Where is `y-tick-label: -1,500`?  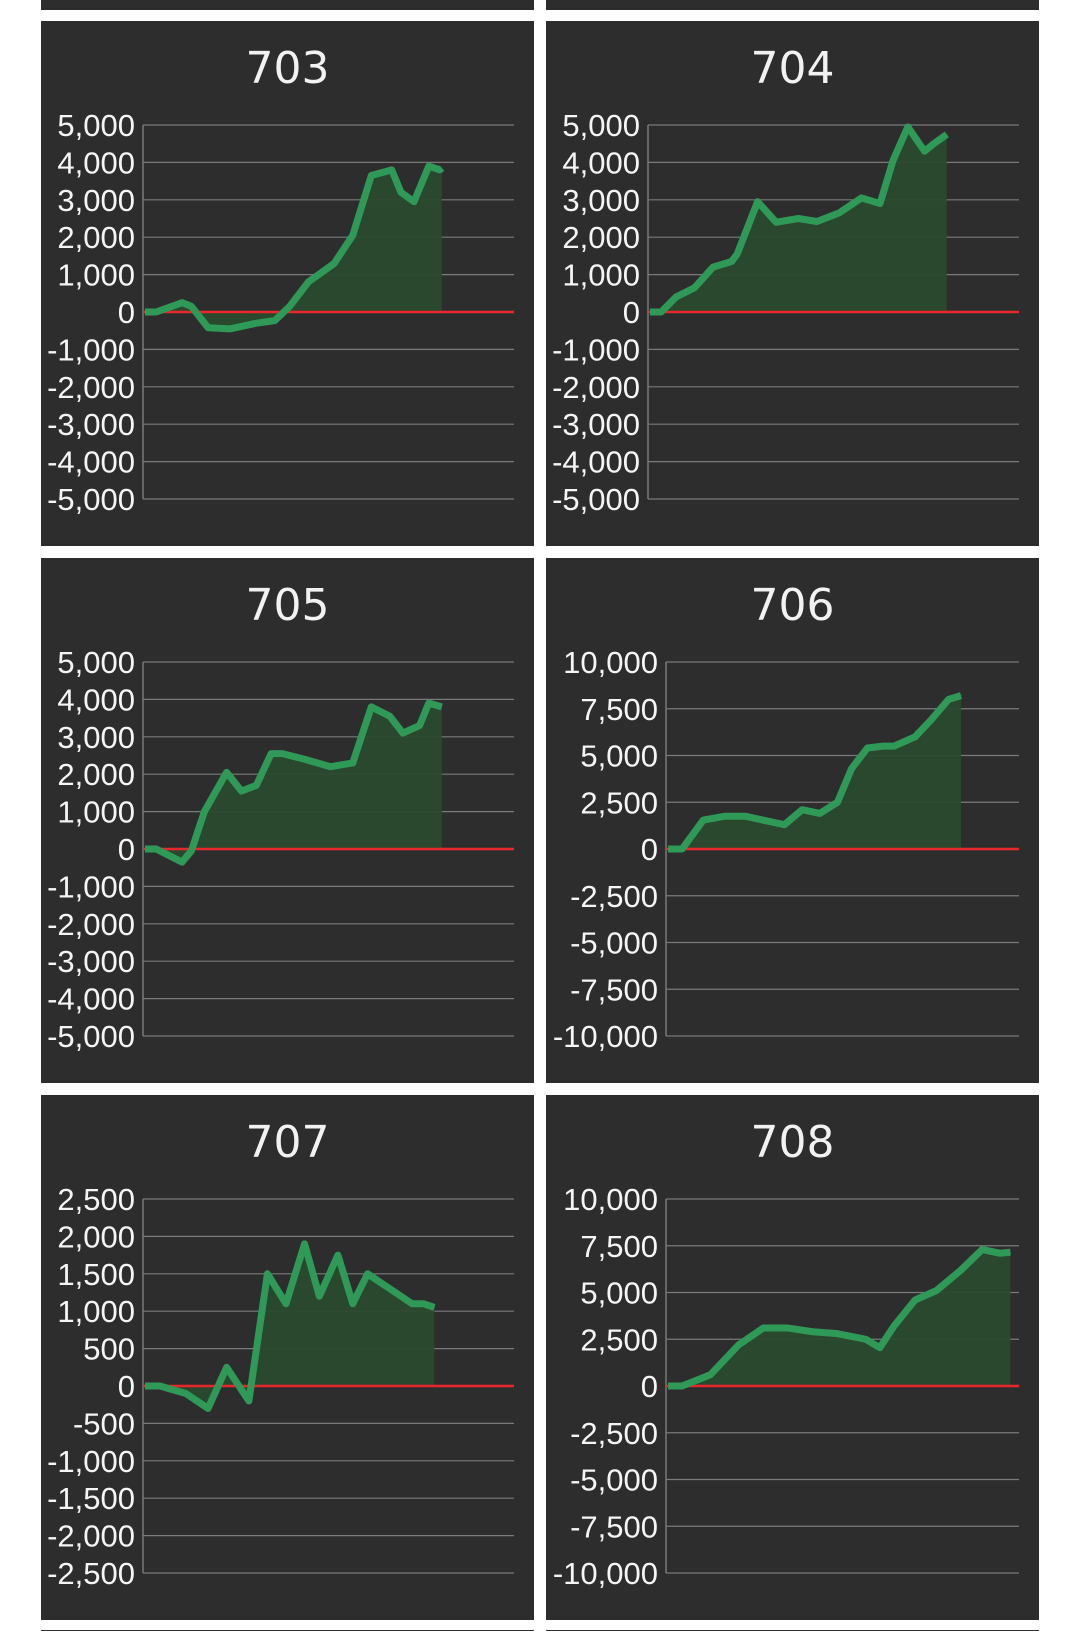 y-tick-label: -1,500 is located at coordinates (91, 1498).